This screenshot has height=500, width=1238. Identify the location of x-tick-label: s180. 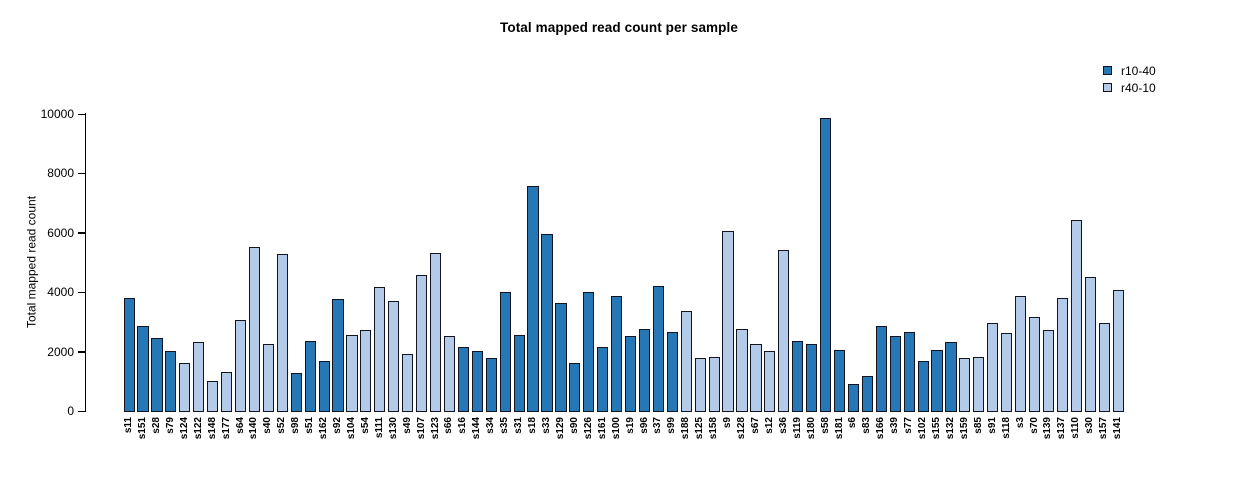
(811, 428).